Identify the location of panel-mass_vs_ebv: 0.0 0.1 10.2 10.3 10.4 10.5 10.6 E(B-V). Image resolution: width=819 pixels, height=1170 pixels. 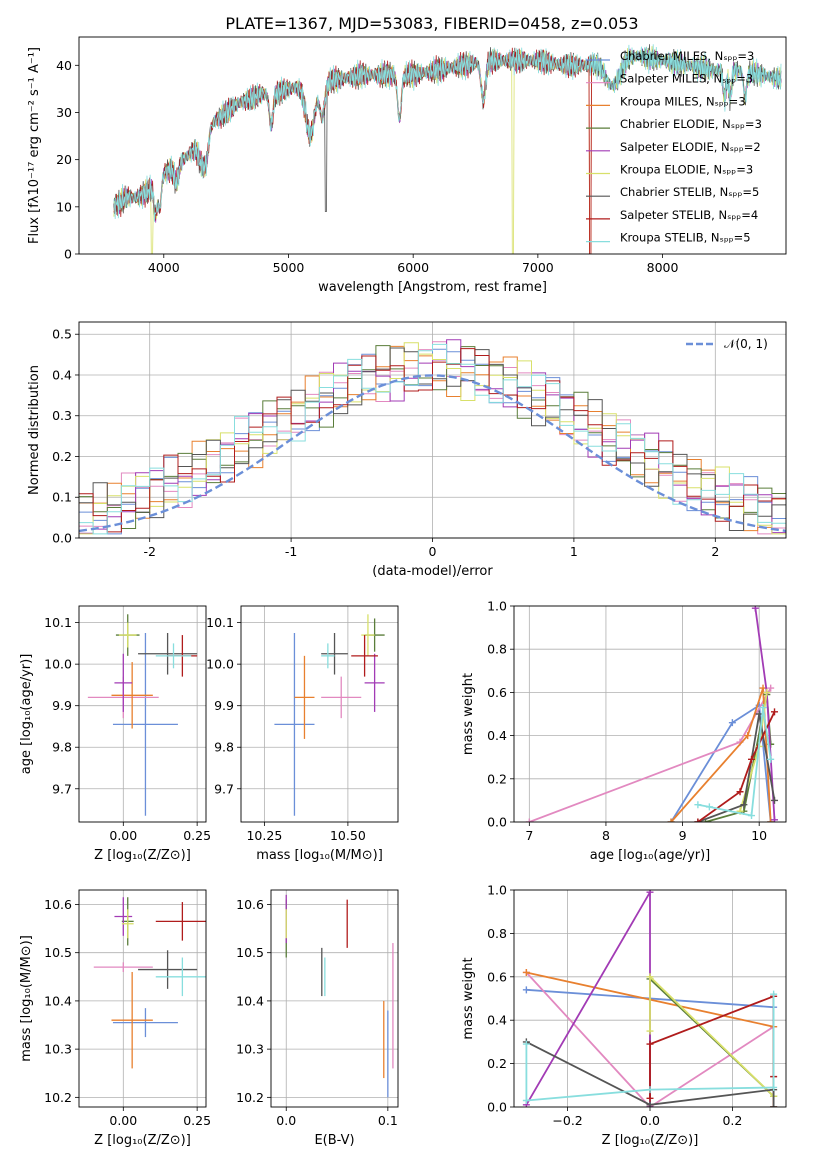
(317, 1018).